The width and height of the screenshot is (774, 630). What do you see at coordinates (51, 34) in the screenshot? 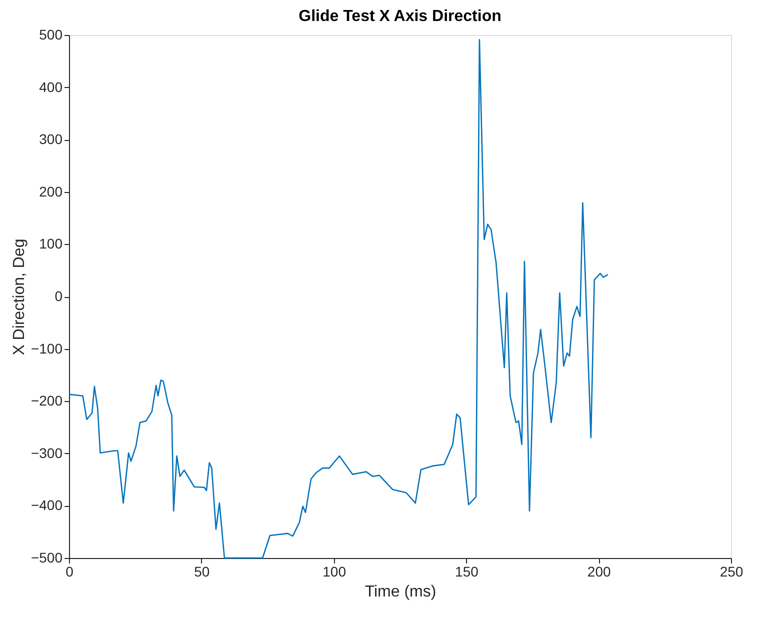
I see `y-tick-label: 500` at bounding box center [51, 34].